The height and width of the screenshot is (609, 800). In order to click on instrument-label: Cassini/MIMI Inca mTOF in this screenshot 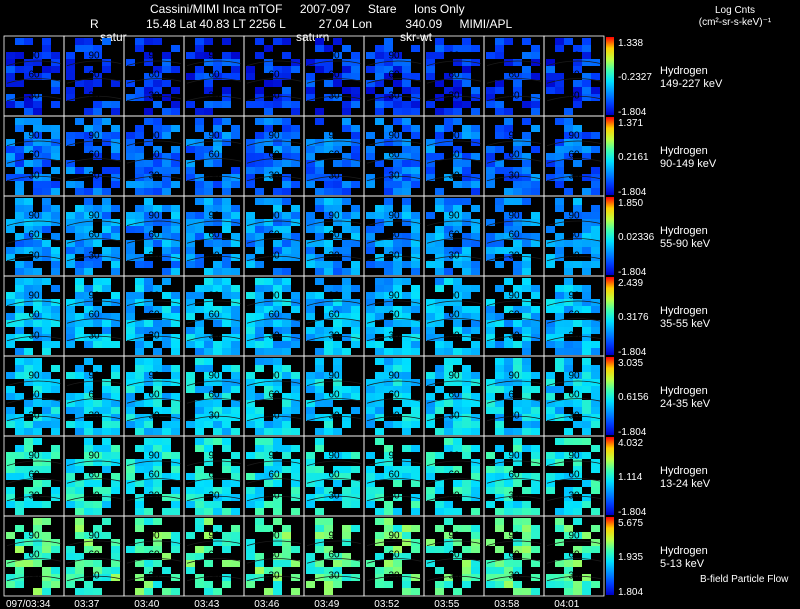, I will do `click(216, 9)`.